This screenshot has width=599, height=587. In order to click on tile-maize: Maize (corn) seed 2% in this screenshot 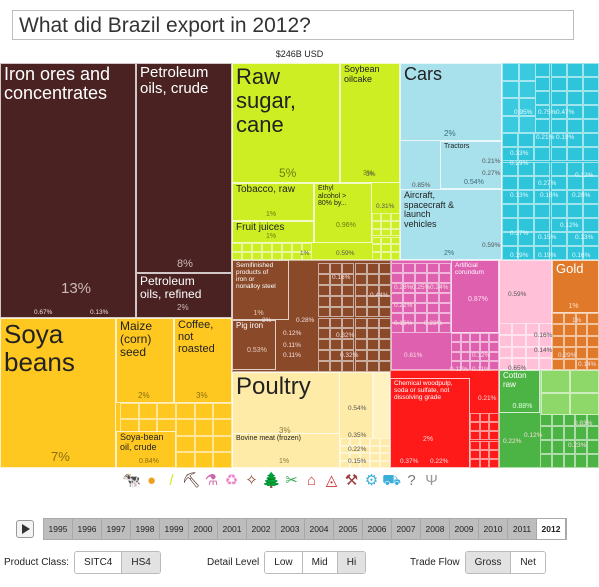, I will do `click(145, 360)`.